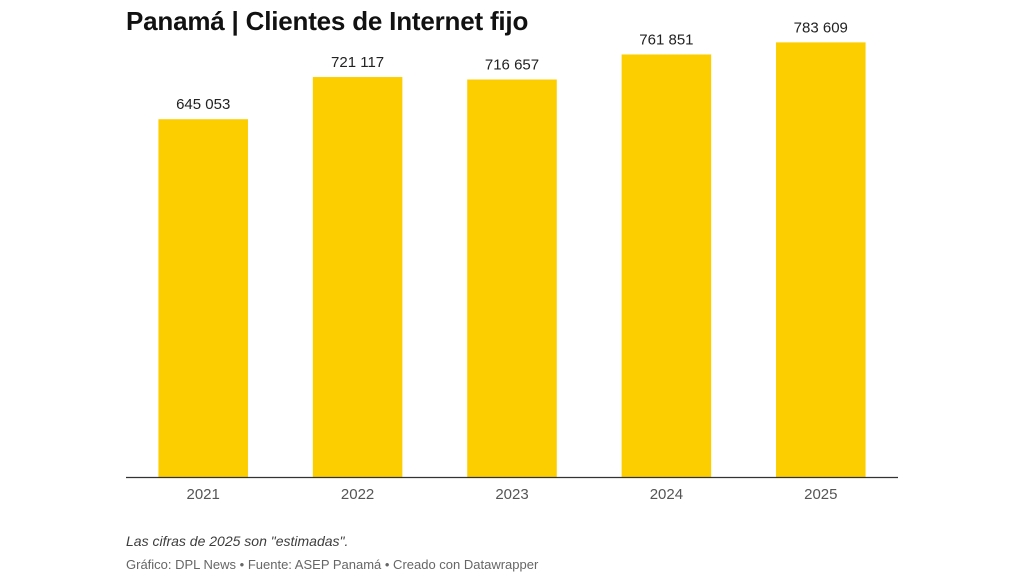 The height and width of the screenshot is (580, 1024). I want to click on x-tick-label-2025: 2025, so click(820, 494).